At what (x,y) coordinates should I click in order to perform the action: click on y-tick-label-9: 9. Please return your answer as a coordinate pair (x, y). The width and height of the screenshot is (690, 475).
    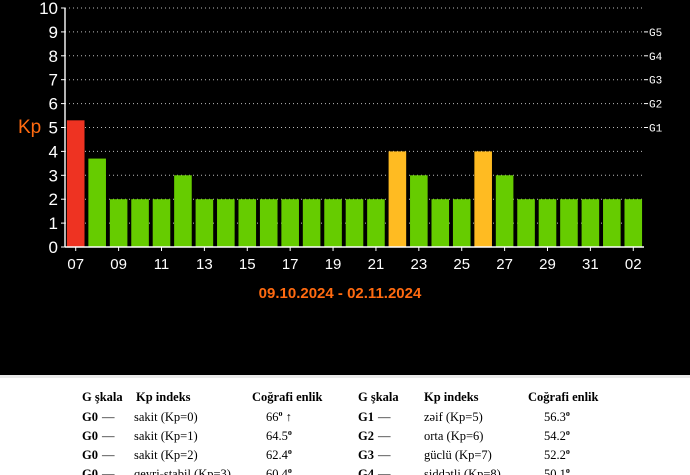
    Looking at the image, I should click on (53, 32).